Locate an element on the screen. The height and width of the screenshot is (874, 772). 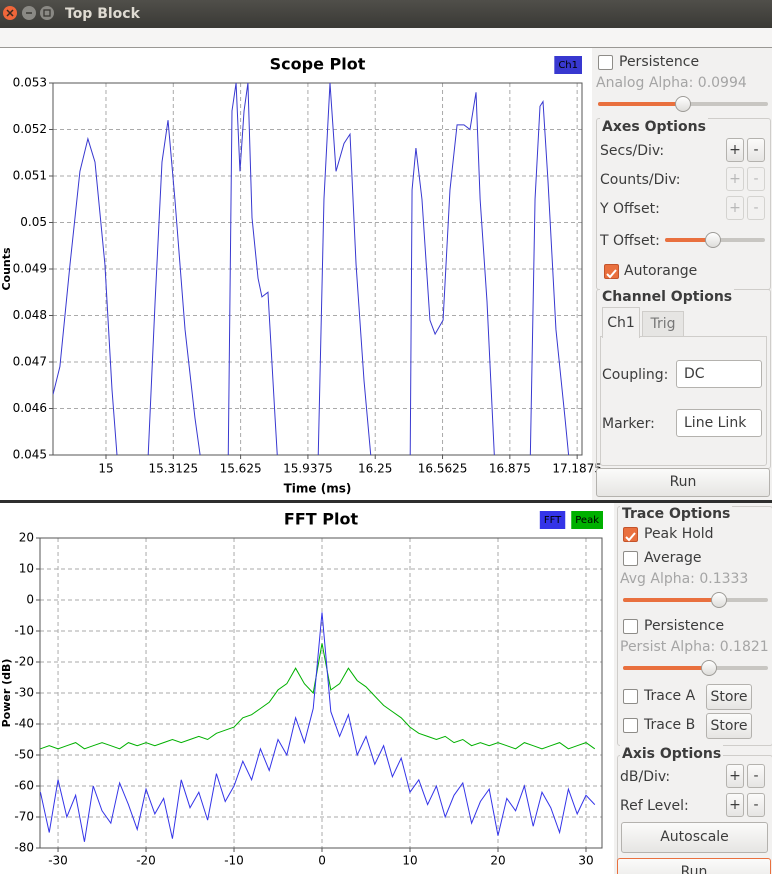
autoscale-button: Autoscale is located at coordinates (694, 837).